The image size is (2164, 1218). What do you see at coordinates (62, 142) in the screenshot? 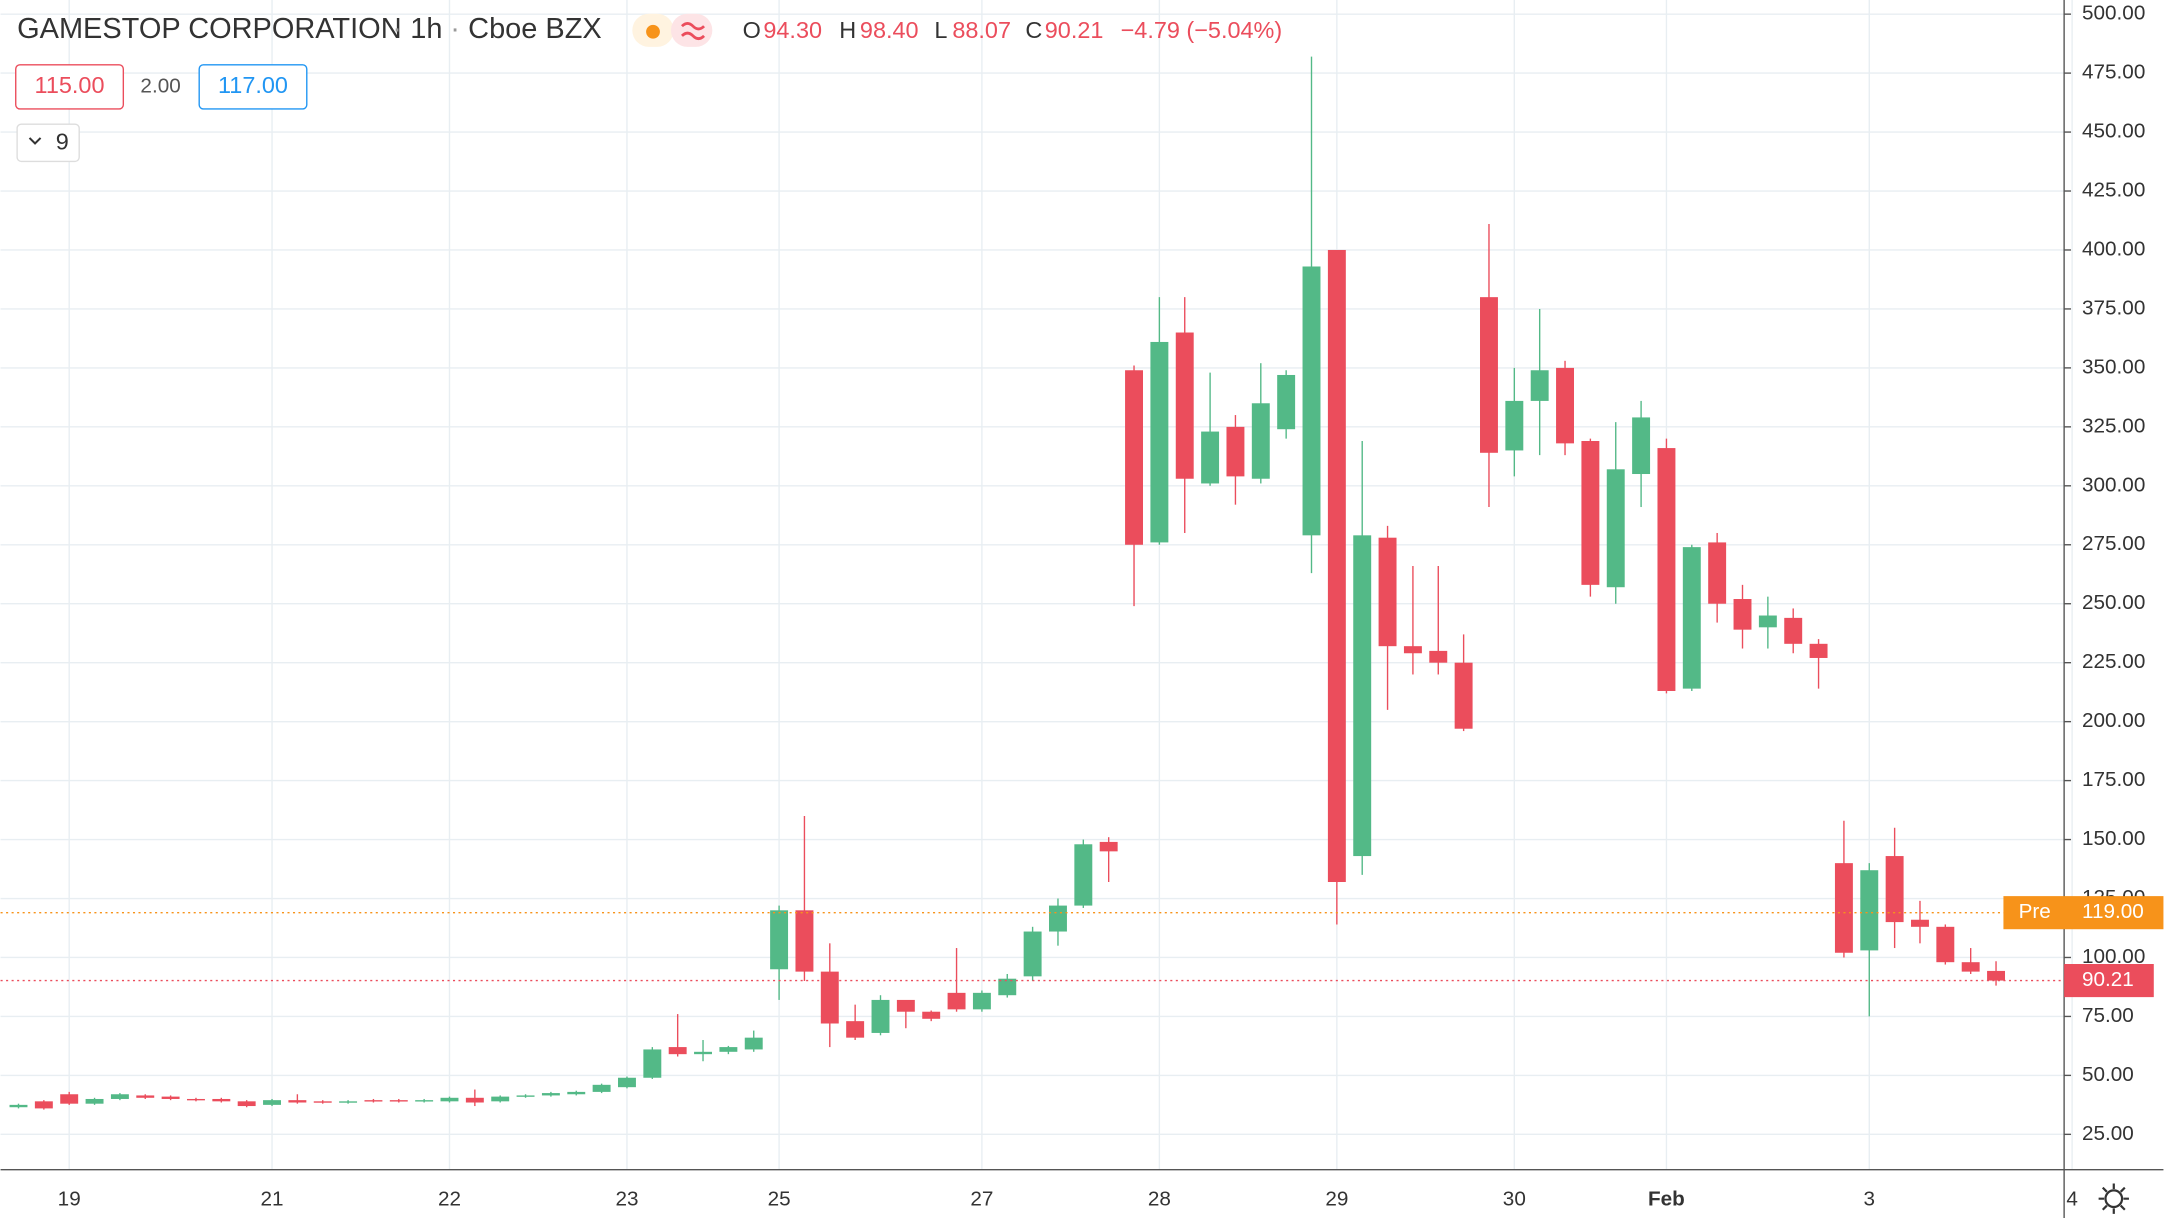
I see `indicators-count: 9` at bounding box center [62, 142].